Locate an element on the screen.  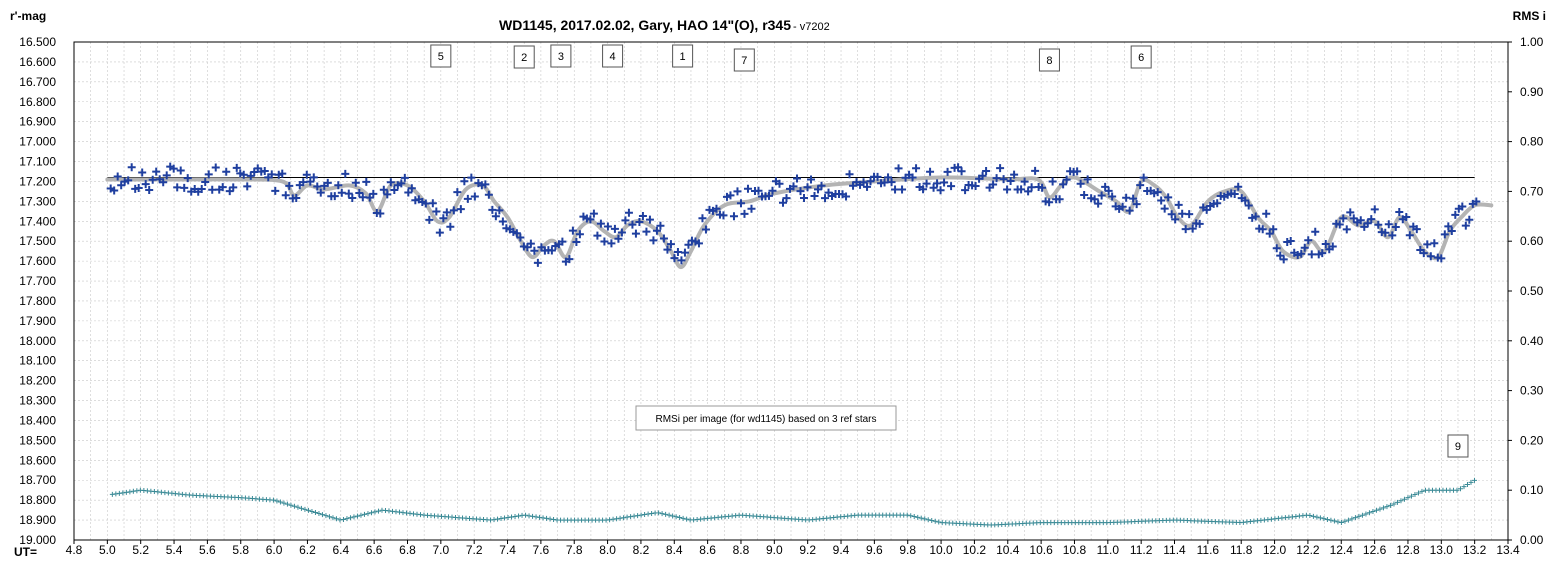
y-left-tick-label: 16.600 is located at coordinates (37, 62).